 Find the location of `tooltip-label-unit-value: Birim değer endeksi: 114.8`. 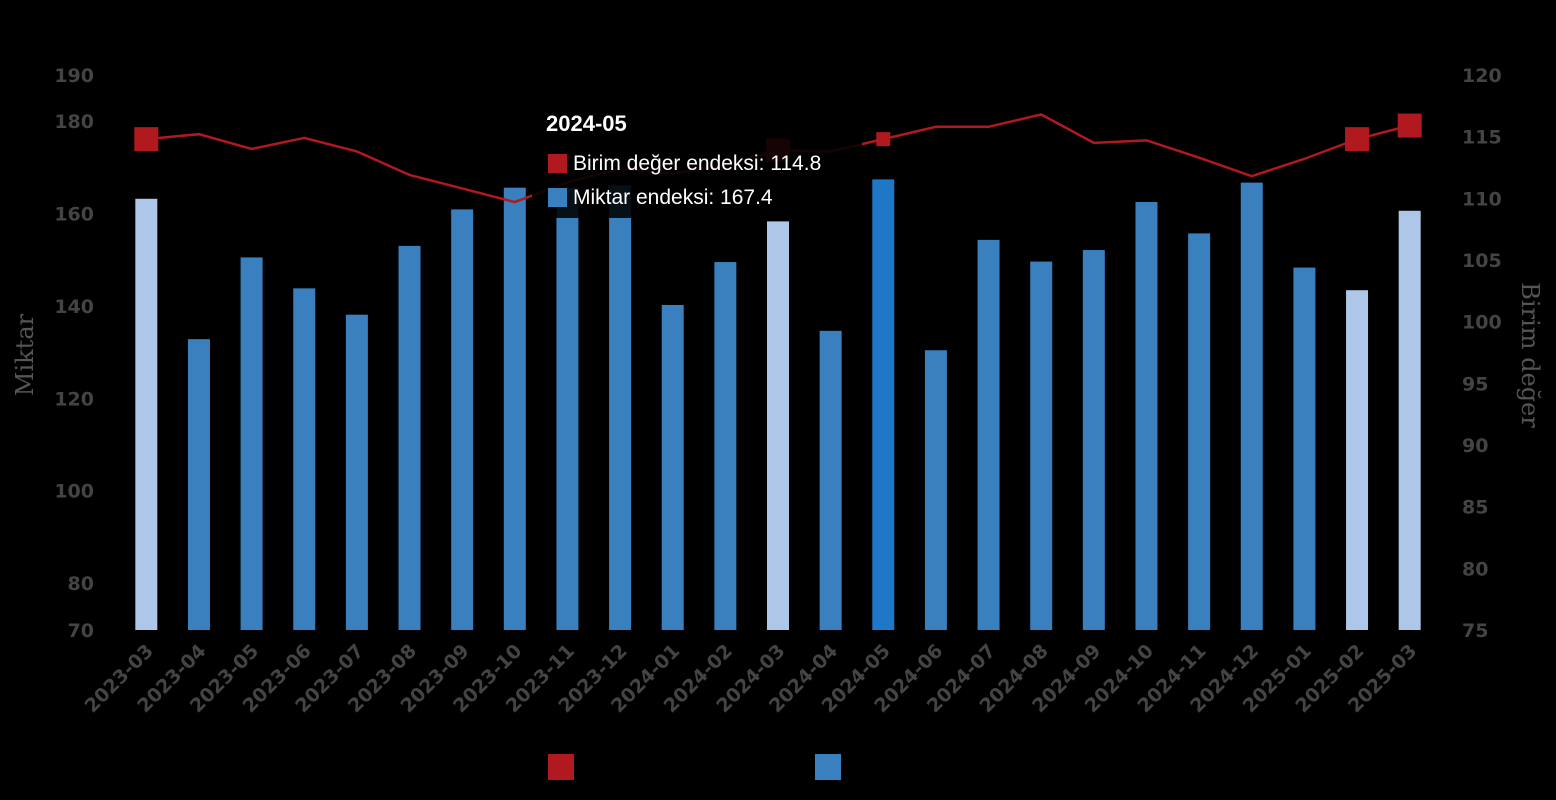

tooltip-label-unit-value: Birim değer endeksi: 114.8 is located at coordinates (697, 163).